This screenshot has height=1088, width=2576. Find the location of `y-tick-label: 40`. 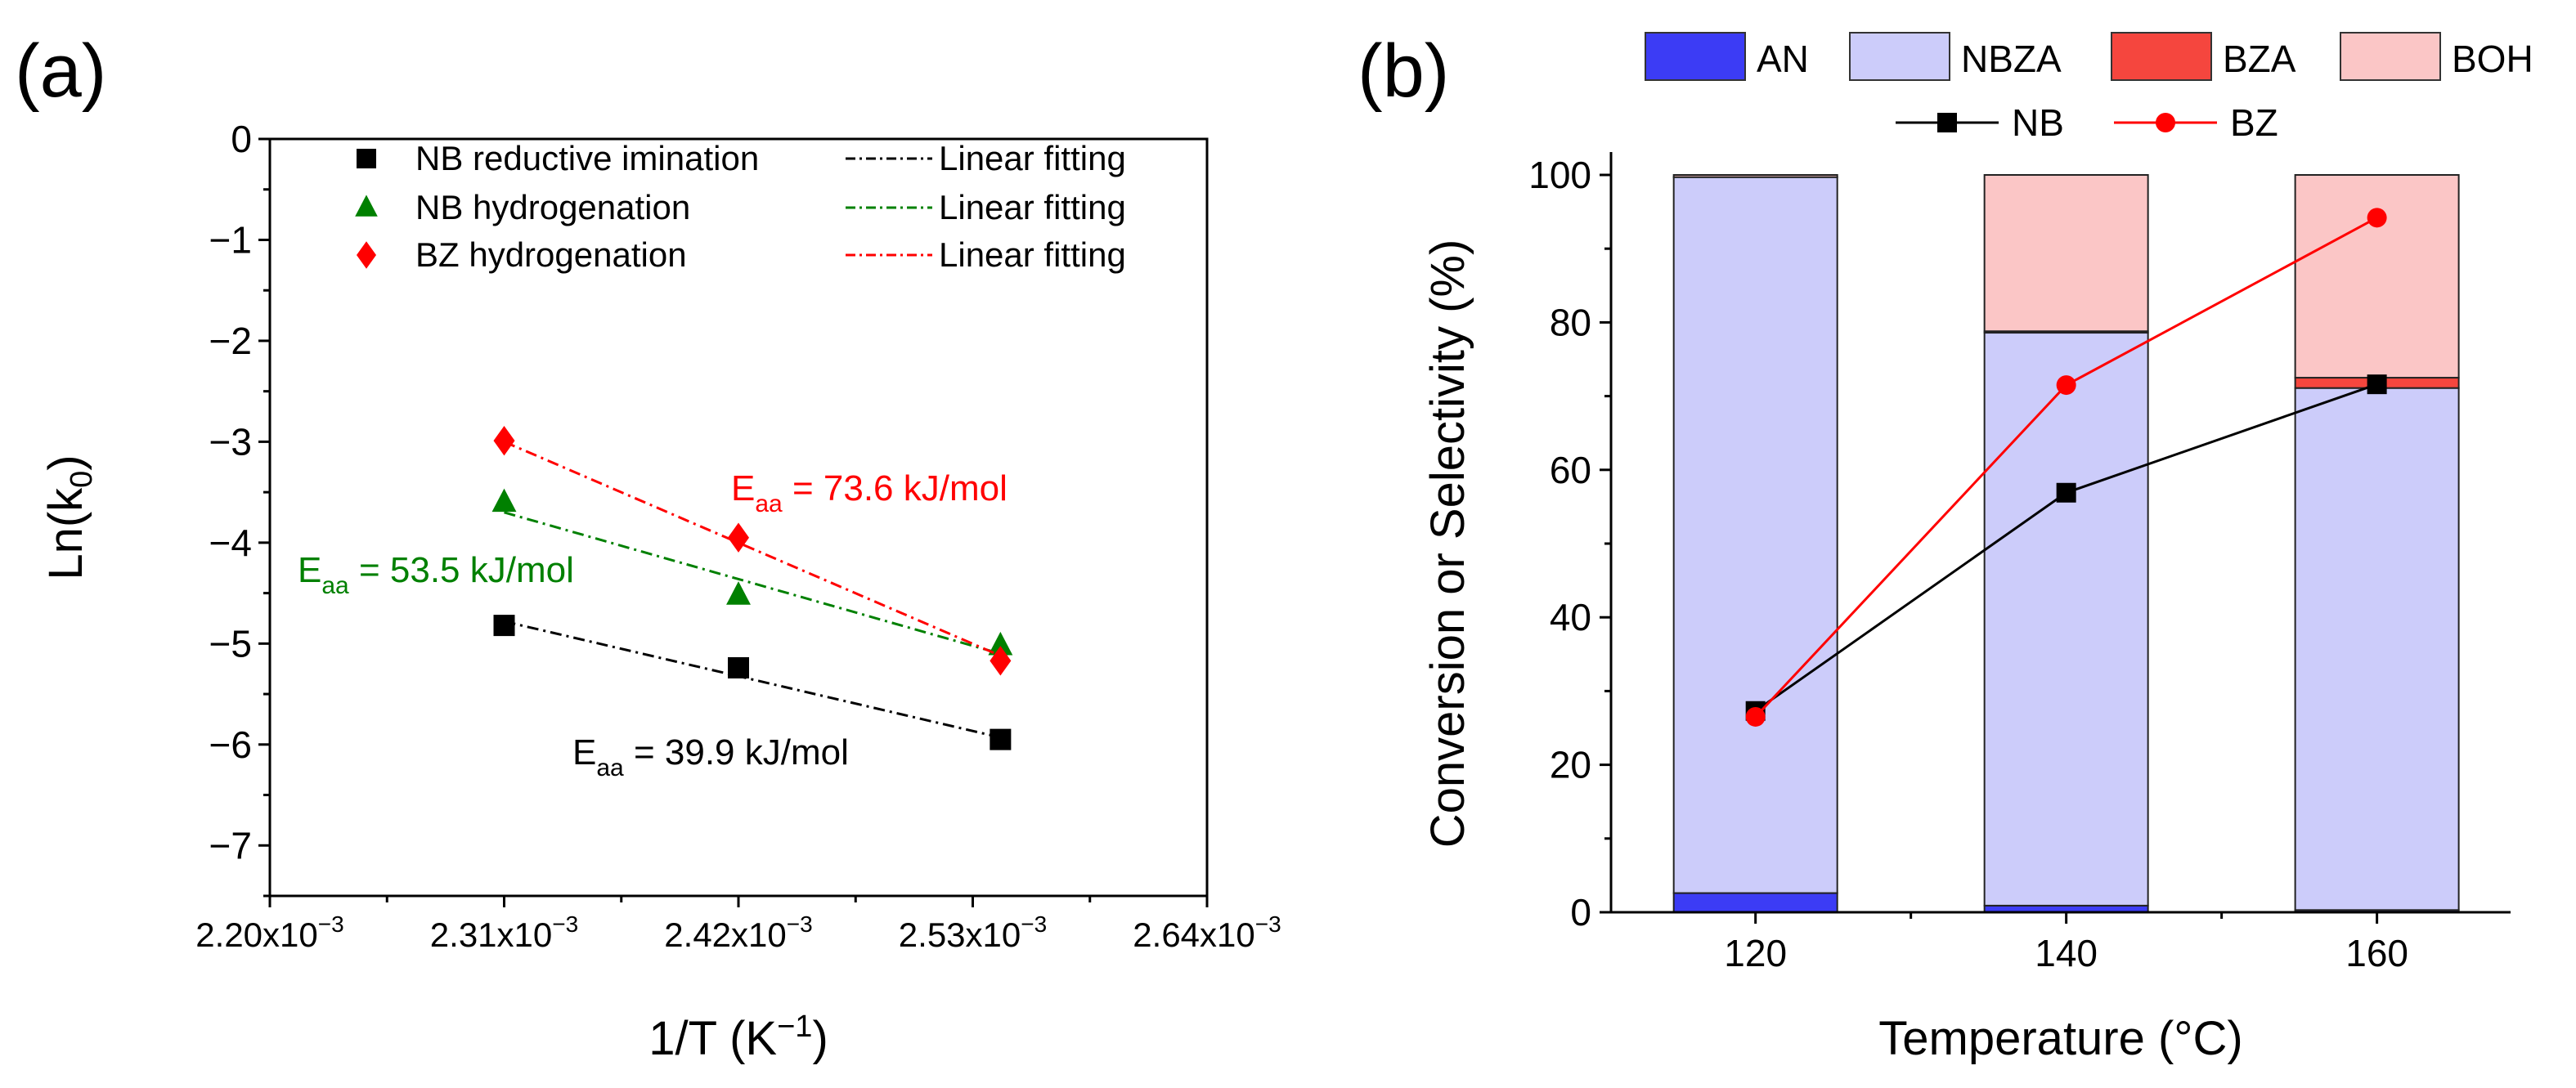

y-tick-label: 40 is located at coordinates (1570, 617).